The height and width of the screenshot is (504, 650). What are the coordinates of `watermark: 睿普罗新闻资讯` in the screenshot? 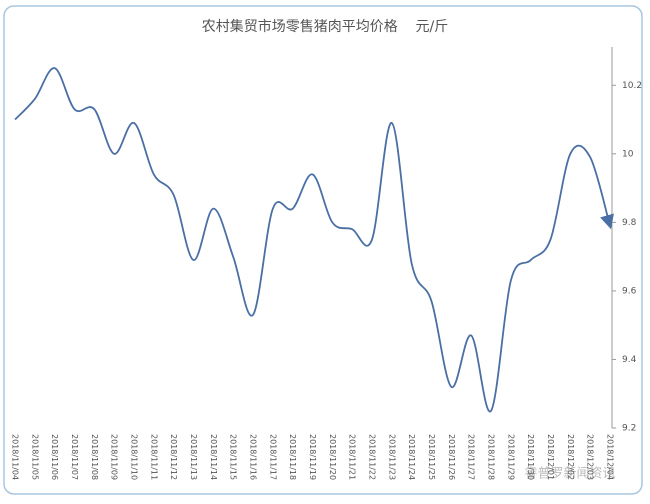 It's located at (569, 474).